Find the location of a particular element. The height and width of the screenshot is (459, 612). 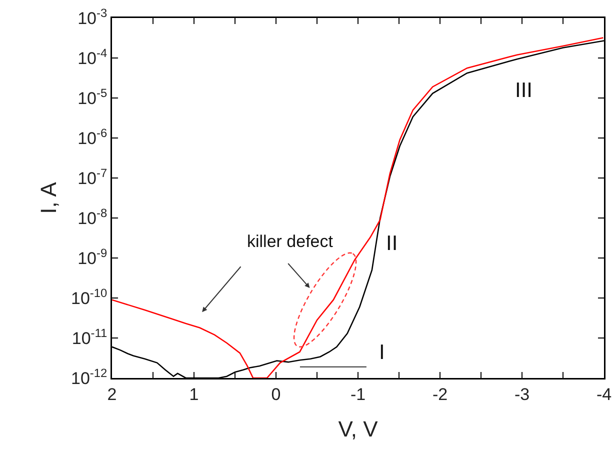

x-tick-label: -3 is located at coordinates (522, 394).